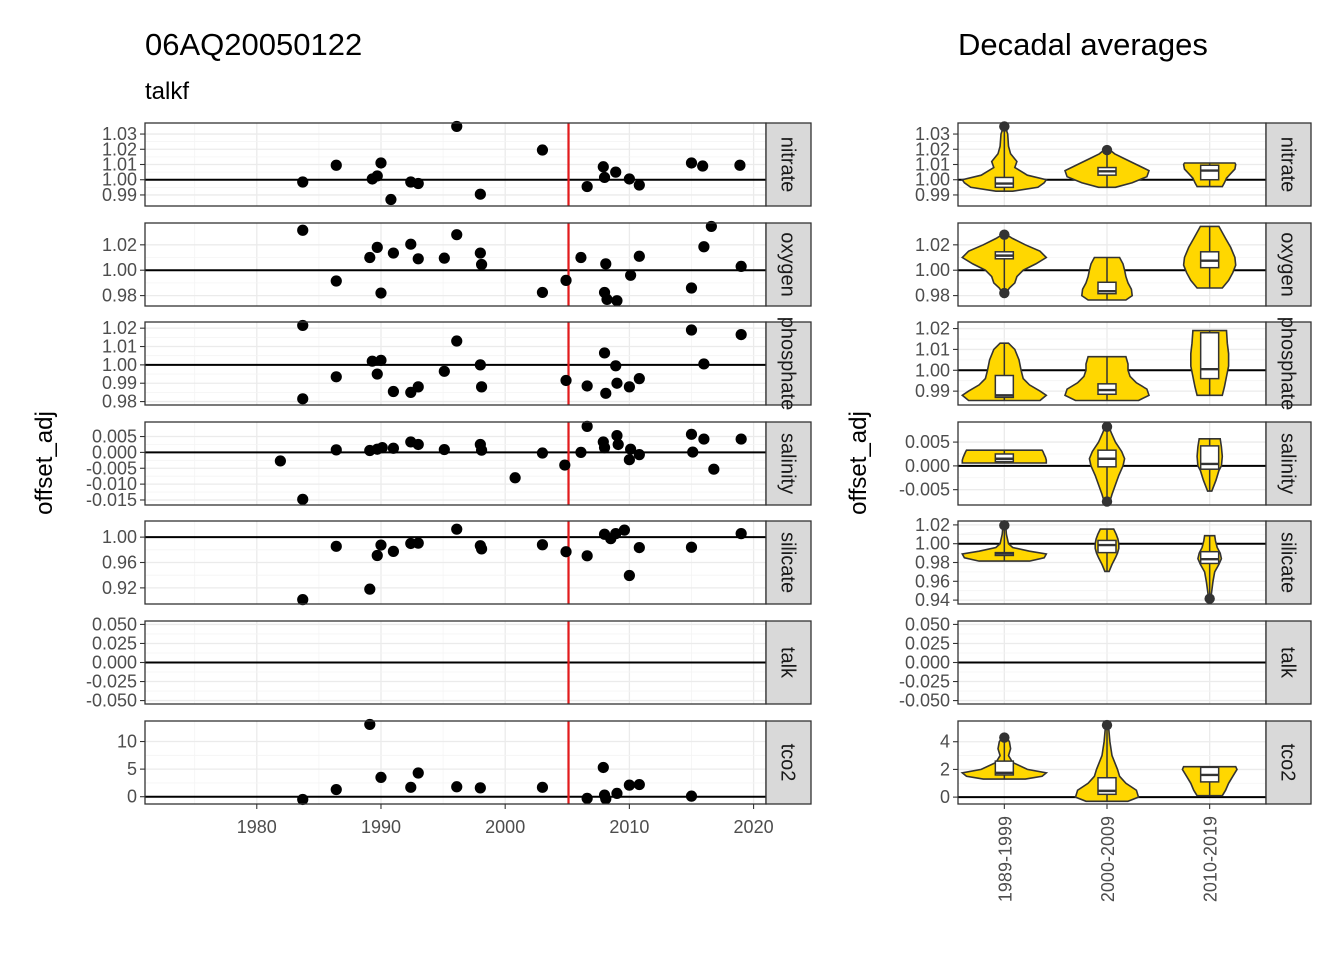  I want to click on panel-strip-label: phosphate, so click(788, 363).